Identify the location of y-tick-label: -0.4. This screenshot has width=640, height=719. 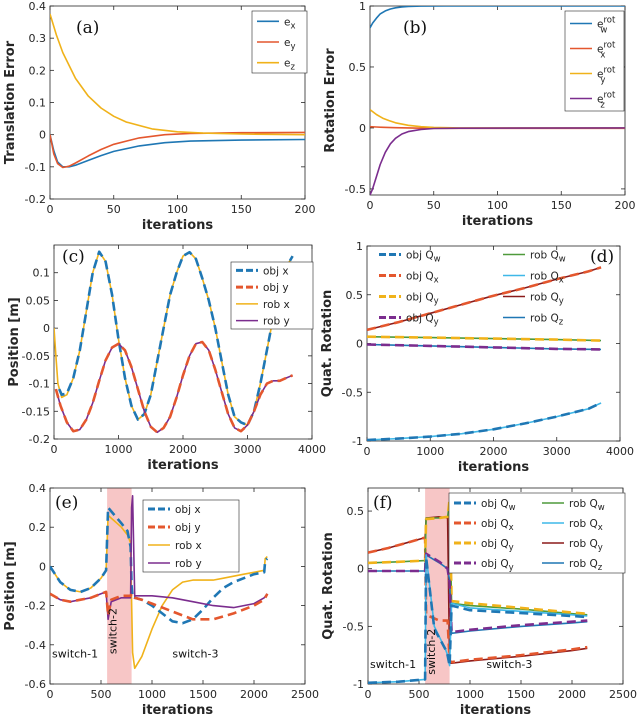
(35, 645).